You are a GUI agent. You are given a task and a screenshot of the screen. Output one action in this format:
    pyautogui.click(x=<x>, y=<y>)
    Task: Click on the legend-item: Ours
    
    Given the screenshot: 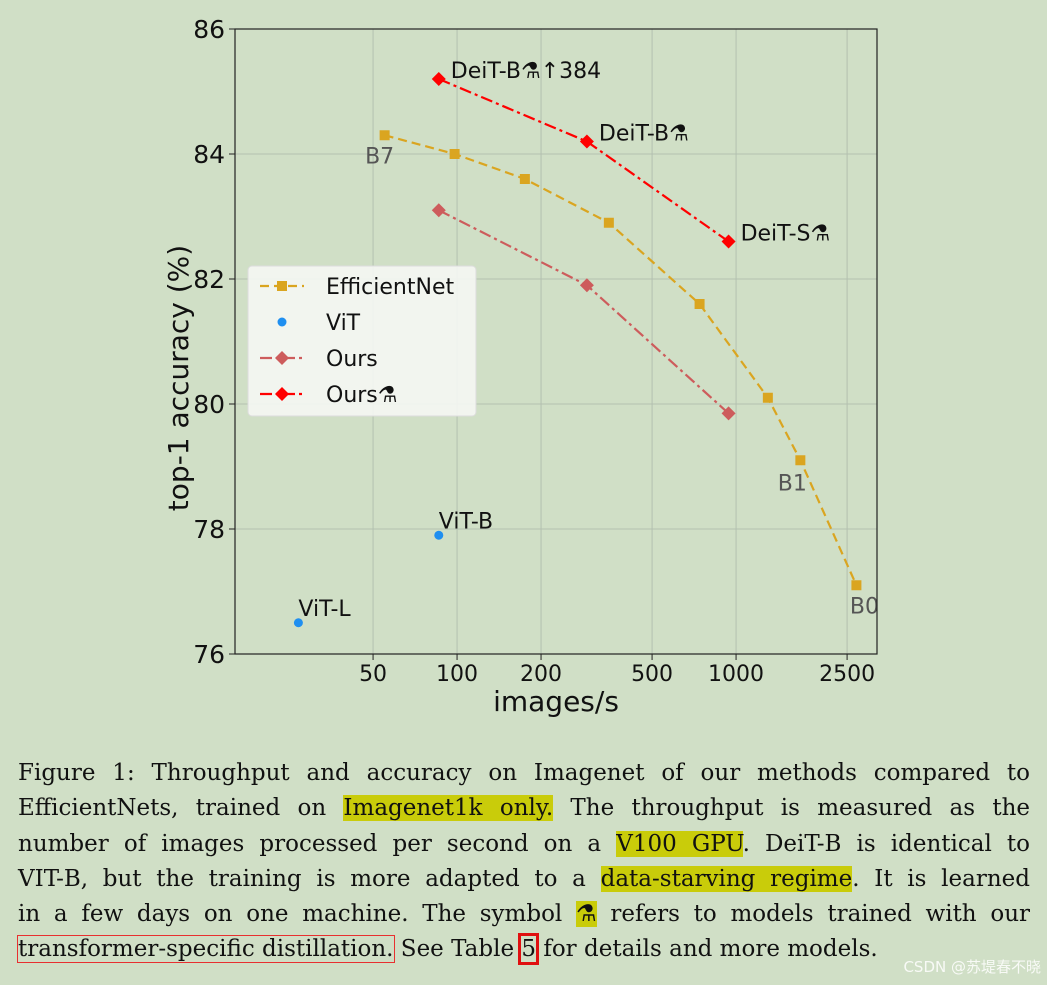 What is the action you would take?
    pyautogui.click(x=319, y=359)
    